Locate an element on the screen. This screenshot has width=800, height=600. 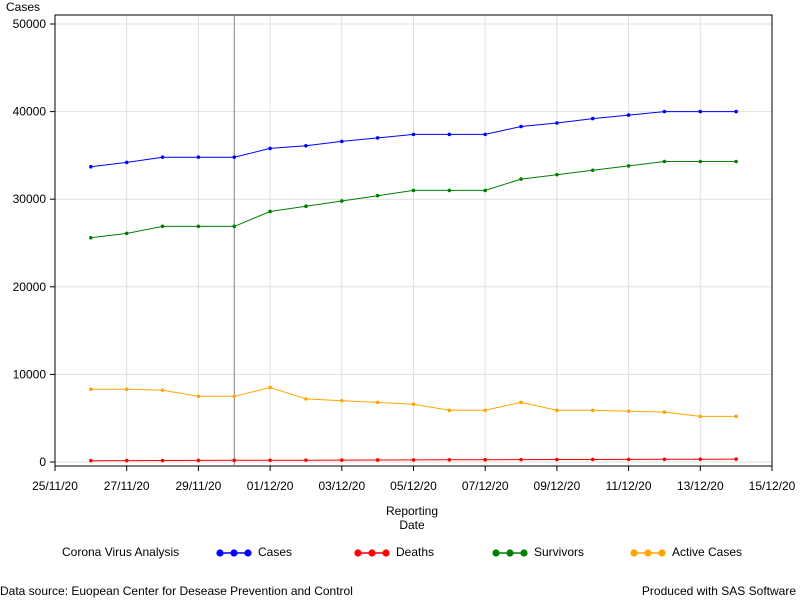
x-tick-label: 05/12/20 is located at coordinates (413, 486).